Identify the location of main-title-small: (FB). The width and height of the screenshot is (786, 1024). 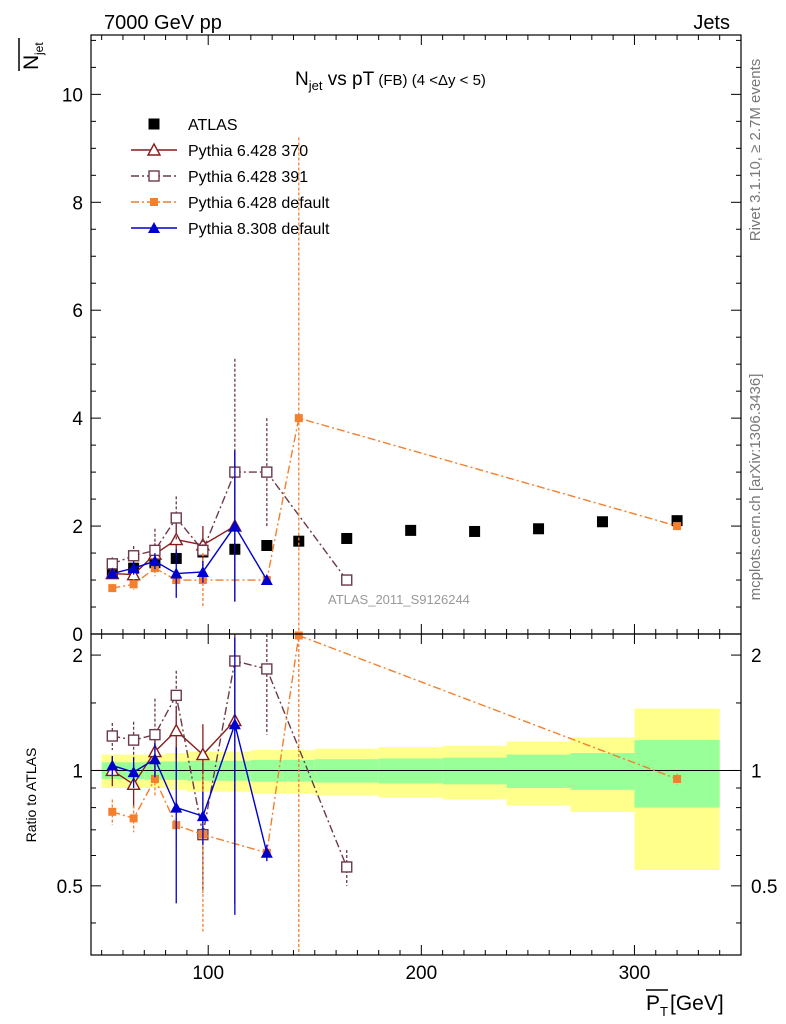
(393, 80).